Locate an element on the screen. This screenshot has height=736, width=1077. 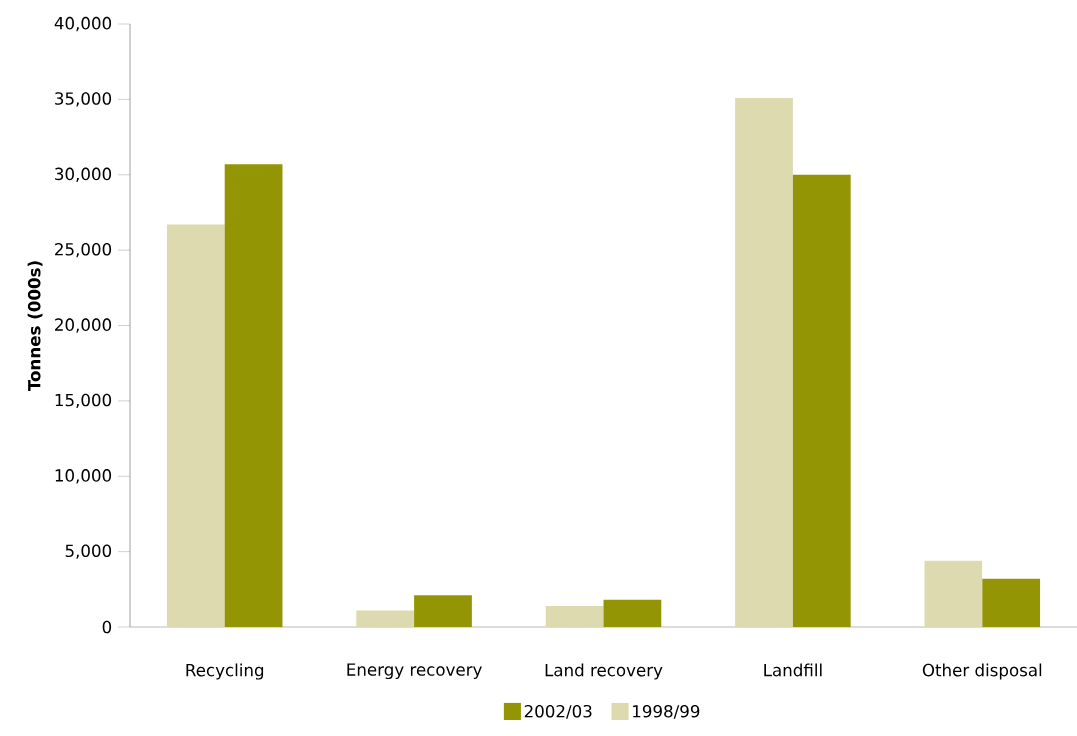
y-axis-title: Tonnes (000s) is located at coordinates (35, 326).